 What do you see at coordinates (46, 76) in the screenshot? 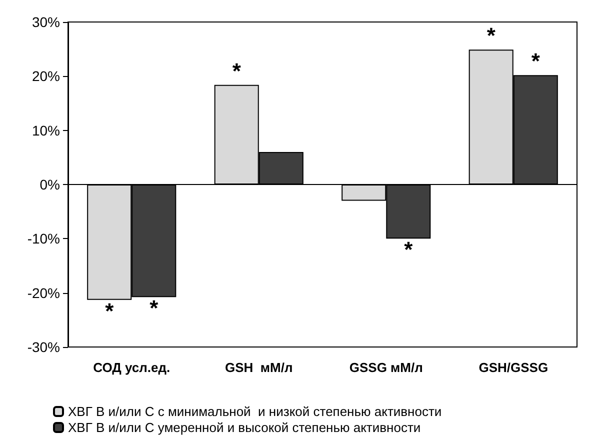
I see `y-tick-label: 20%` at bounding box center [46, 76].